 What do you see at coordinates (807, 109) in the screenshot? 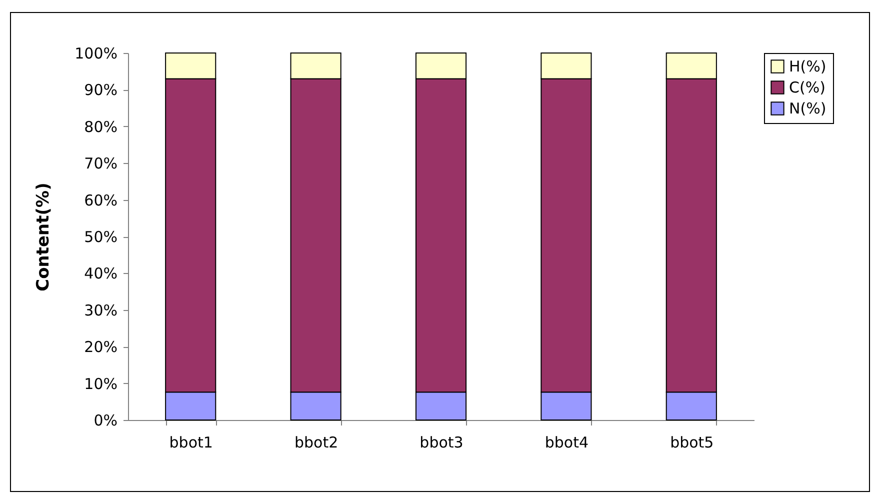
I see `legend-label: N(%)` at bounding box center [807, 109].